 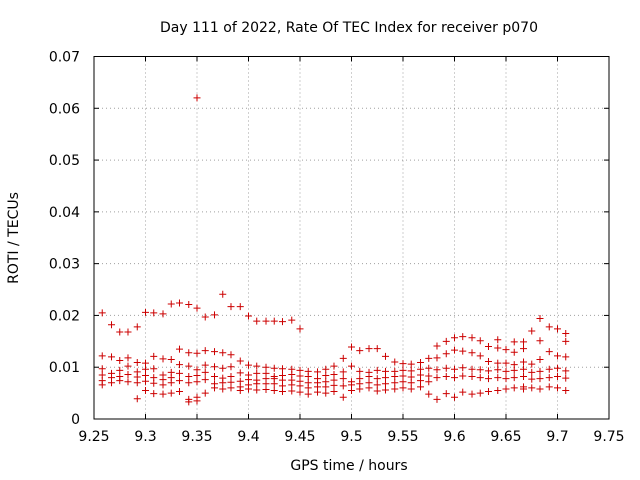 I want to click on x-tick-label: 9.6, so click(x=454, y=437).